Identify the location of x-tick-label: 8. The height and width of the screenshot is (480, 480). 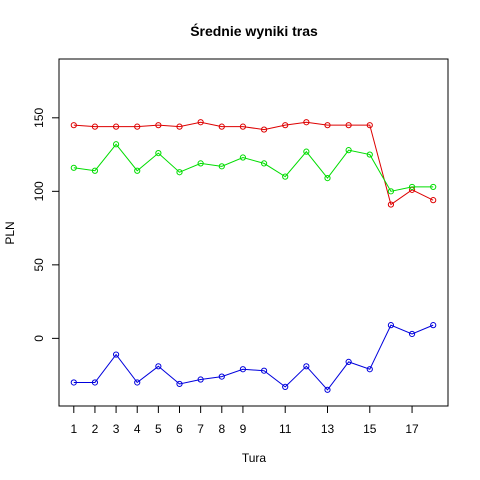
(221, 429).